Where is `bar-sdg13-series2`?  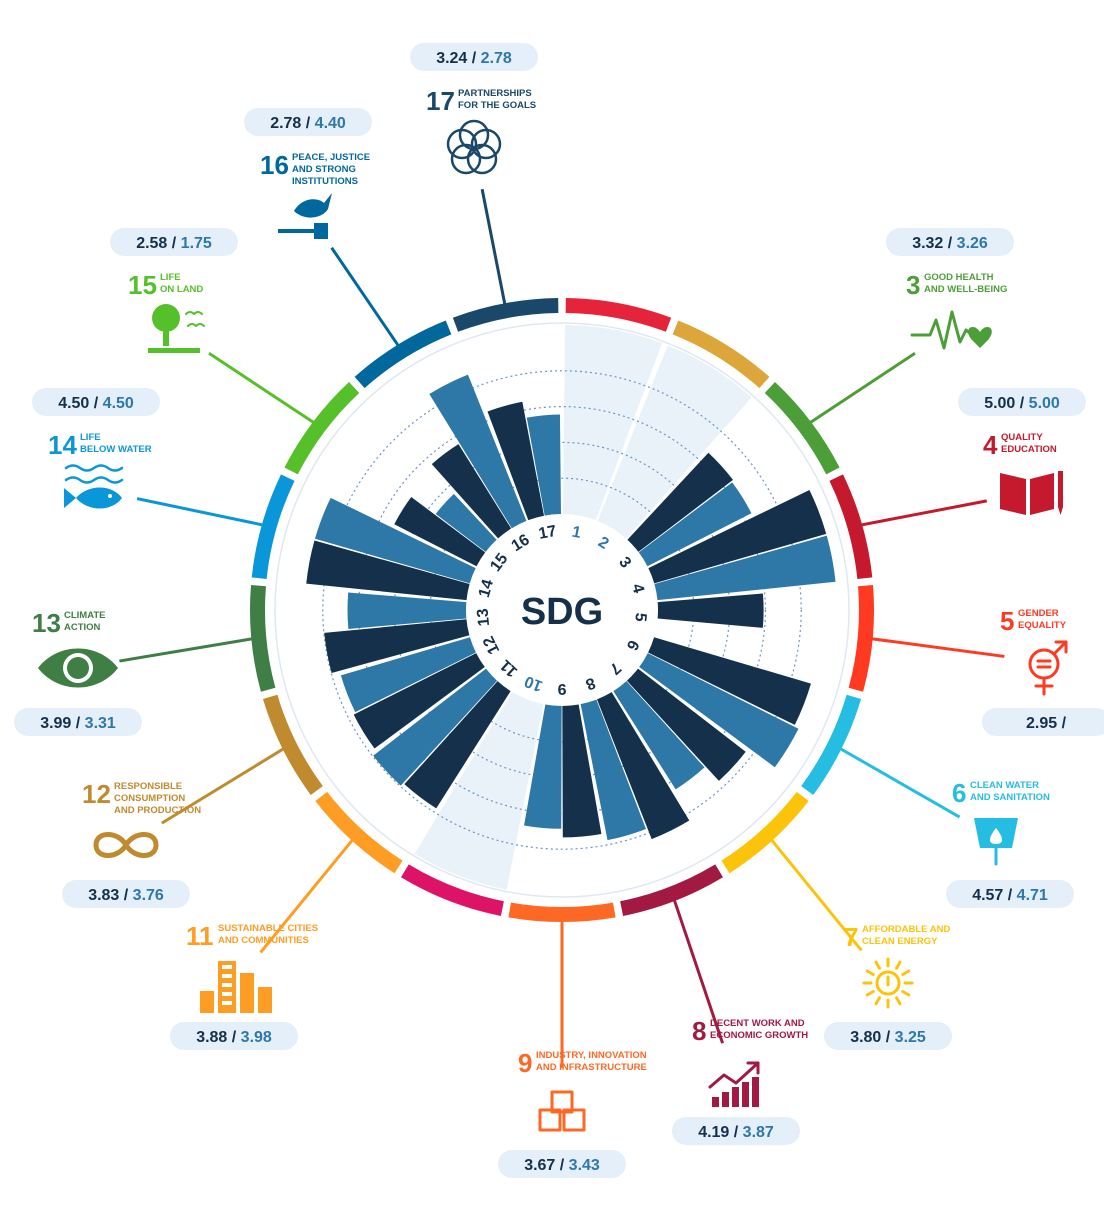 bar-sdg13-series2 is located at coordinates (407, 611).